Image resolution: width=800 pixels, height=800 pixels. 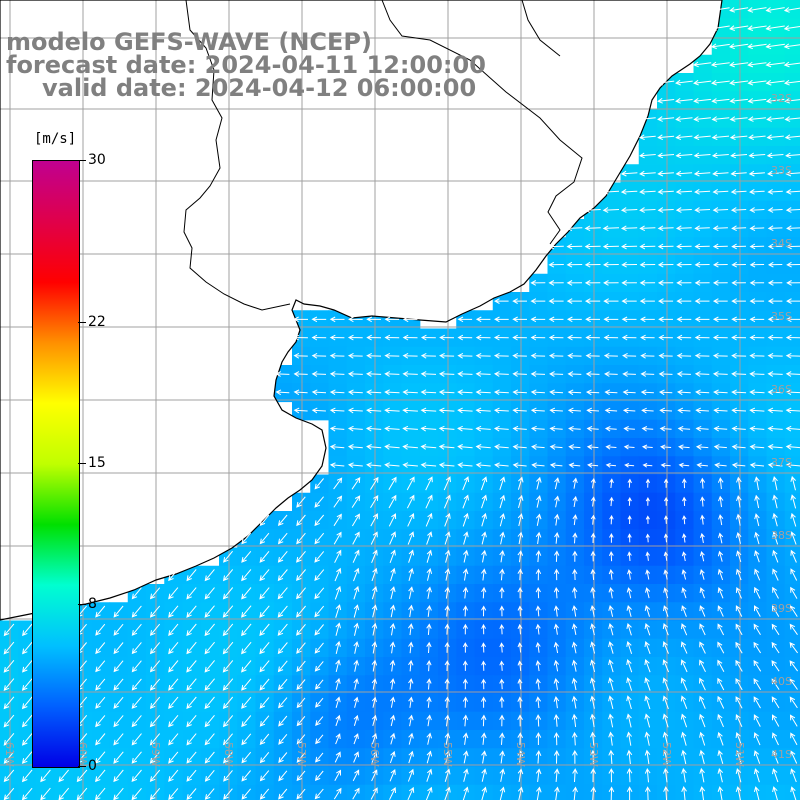 I want to click on longitude-label: 56W, so click(x=374, y=754).